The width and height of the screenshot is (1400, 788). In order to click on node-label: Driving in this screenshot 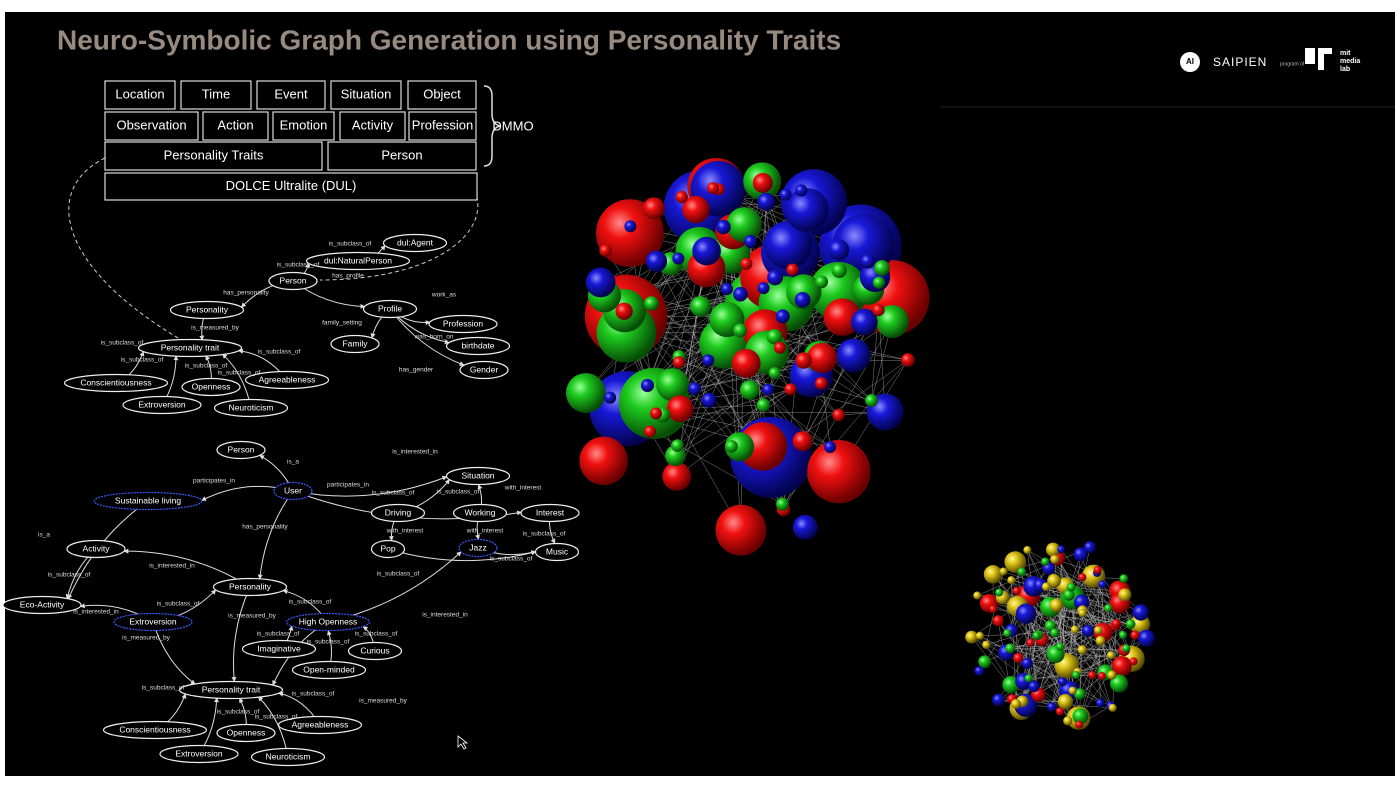, I will do `click(398, 512)`.